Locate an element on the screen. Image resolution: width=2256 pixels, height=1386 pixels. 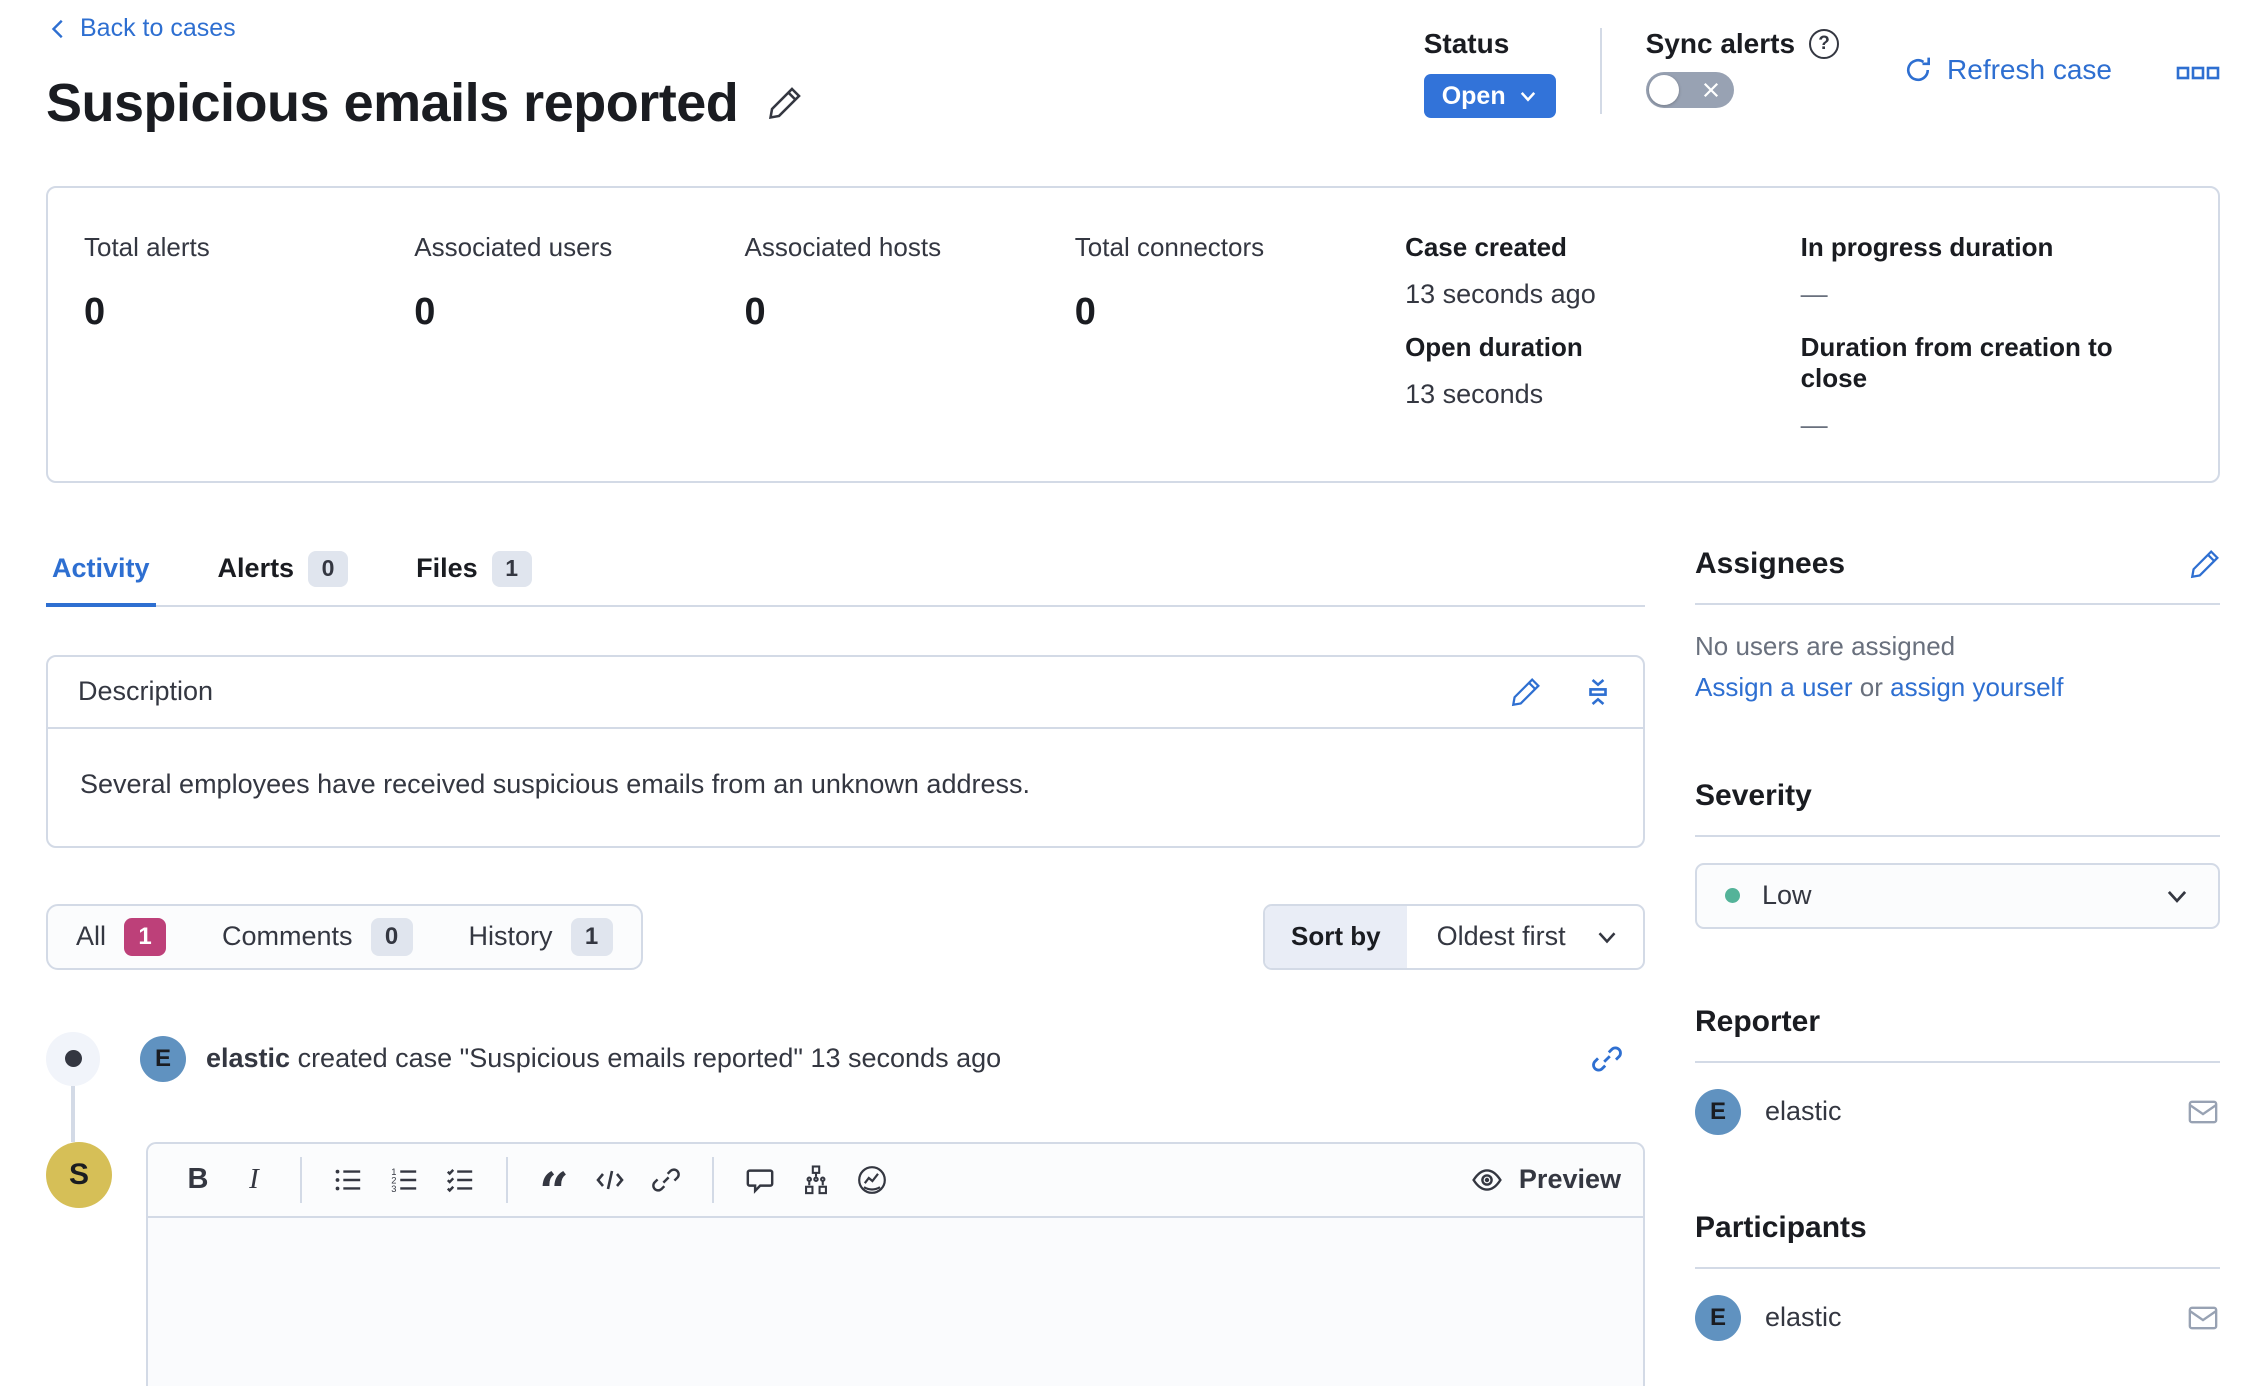
unordered-list-button is located at coordinates (348, 1180).